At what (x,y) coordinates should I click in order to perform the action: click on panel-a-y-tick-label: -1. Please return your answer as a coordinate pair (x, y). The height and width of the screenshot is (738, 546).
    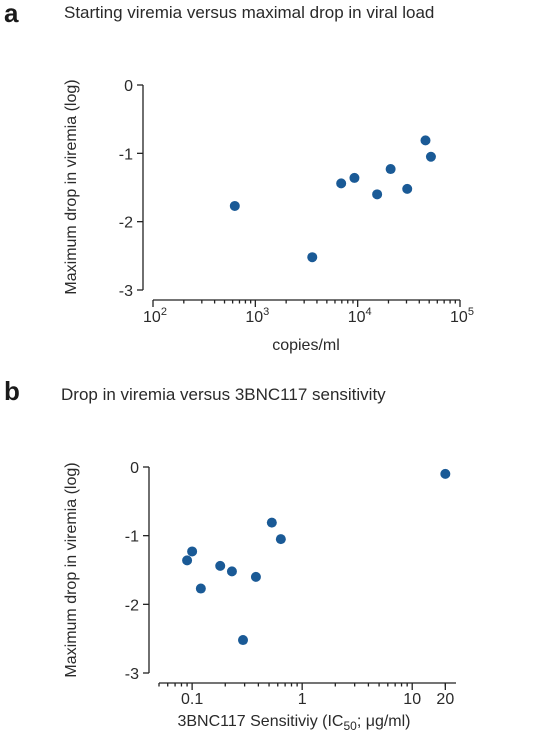
    Looking at the image, I should click on (126, 154).